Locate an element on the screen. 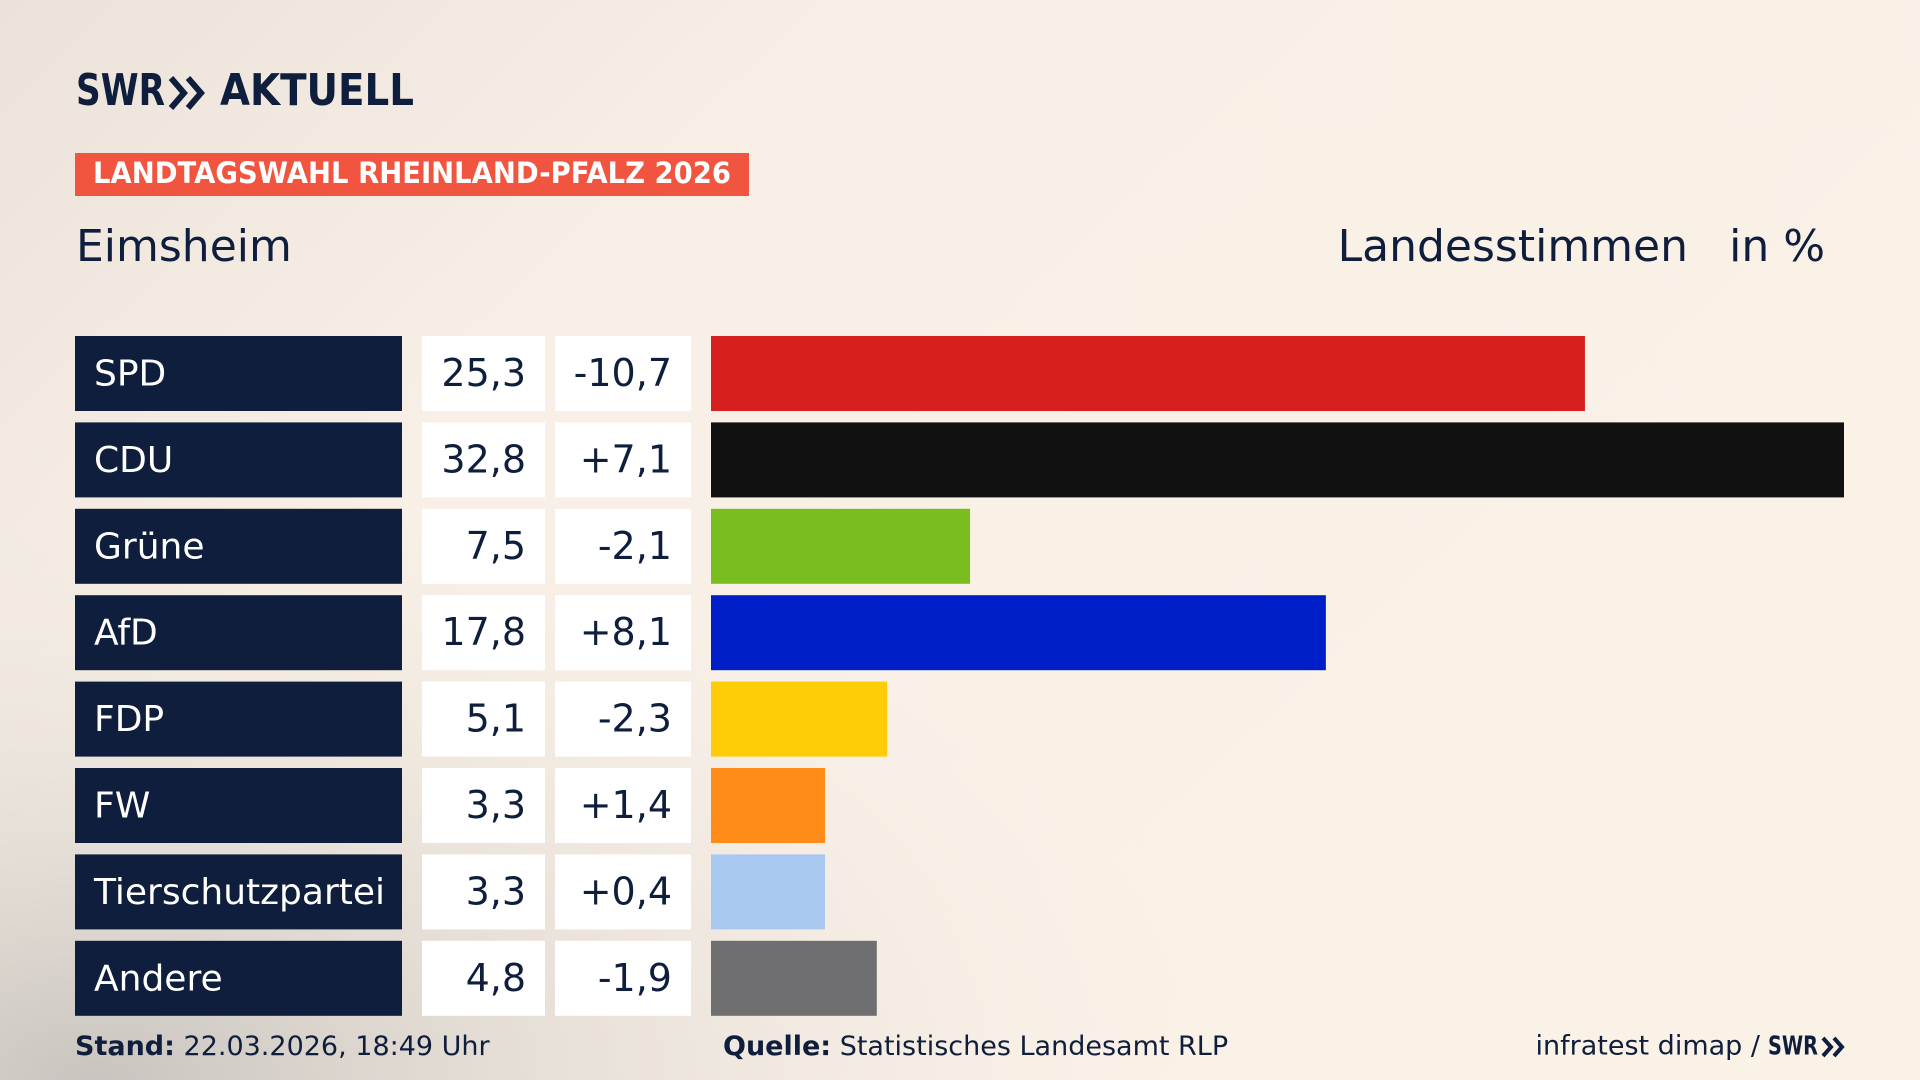 This screenshot has height=1080, width=1920. change-label: +0,4 is located at coordinates (626, 891).